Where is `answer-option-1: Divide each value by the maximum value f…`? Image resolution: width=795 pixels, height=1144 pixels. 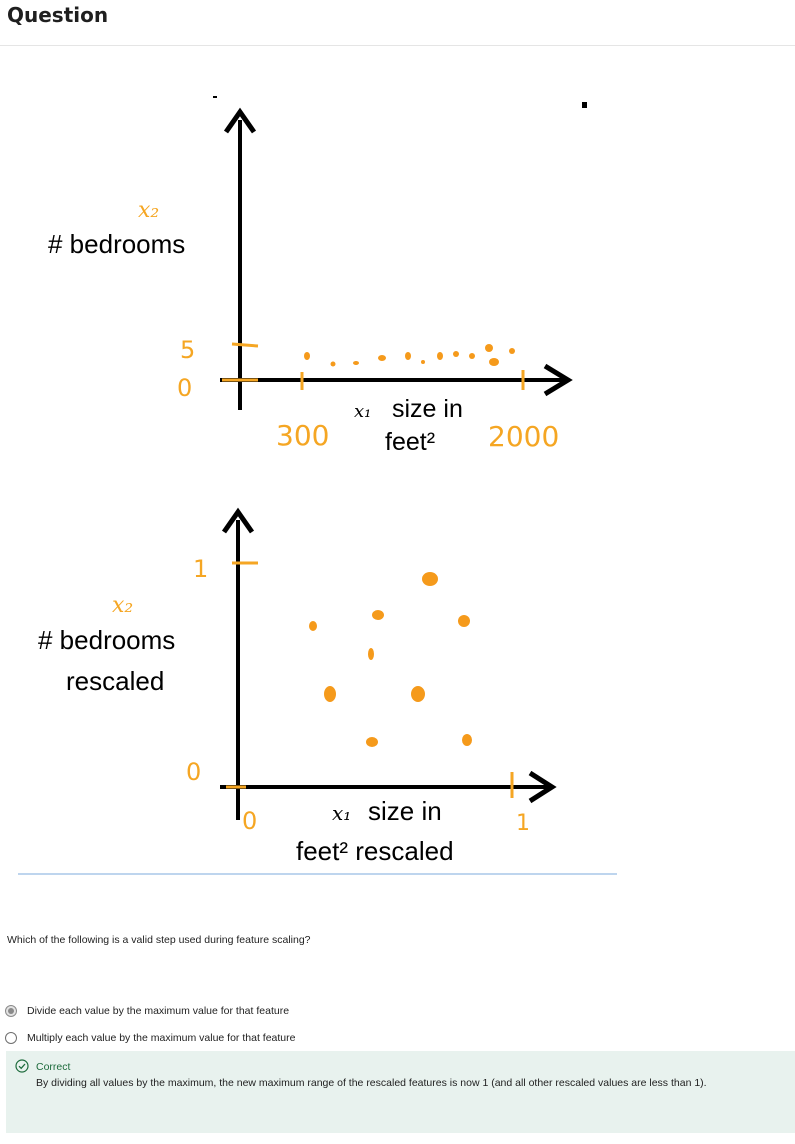 answer-option-1: Divide each value by the maximum value f… is located at coordinates (150, 1010).